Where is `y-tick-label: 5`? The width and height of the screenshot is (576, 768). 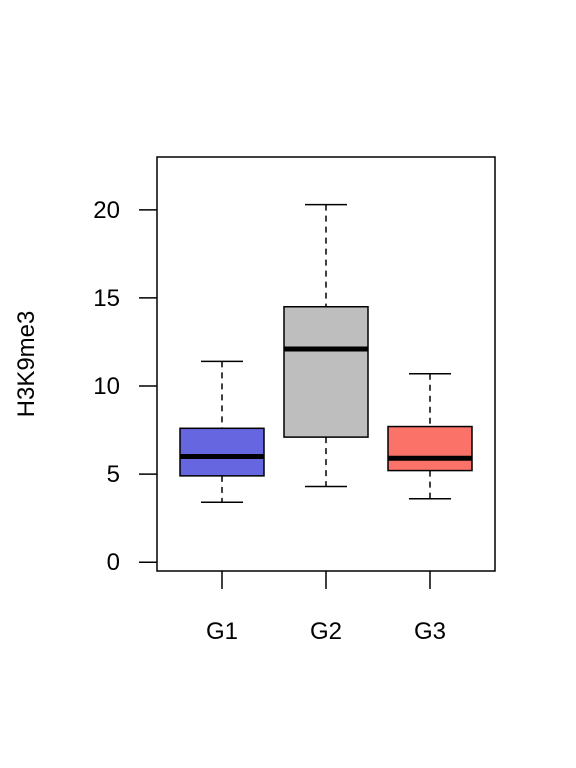
y-tick-label: 5 is located at coordinates (113, 474).